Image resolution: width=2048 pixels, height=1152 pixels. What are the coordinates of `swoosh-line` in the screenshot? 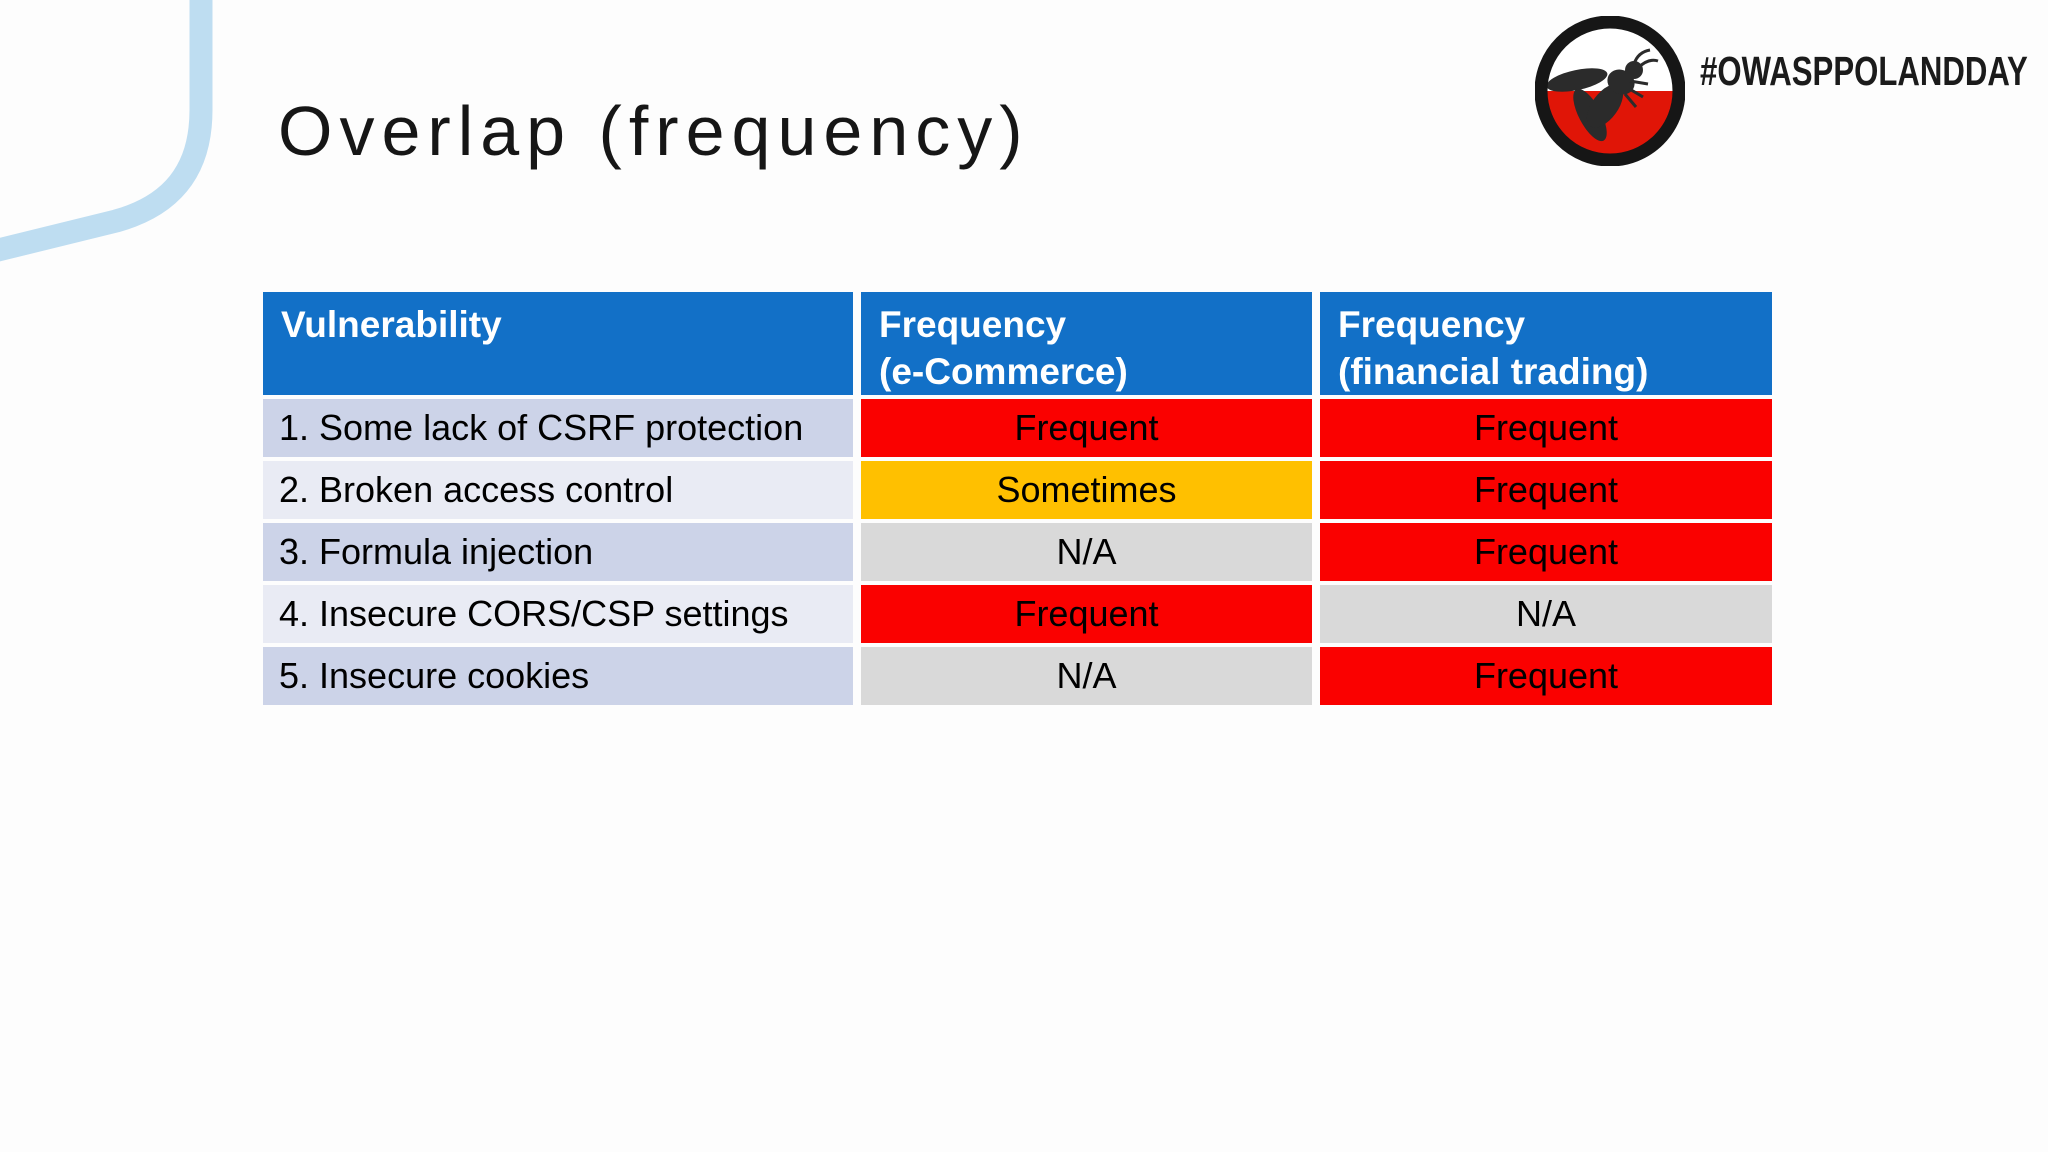 It's located at (106, 131).